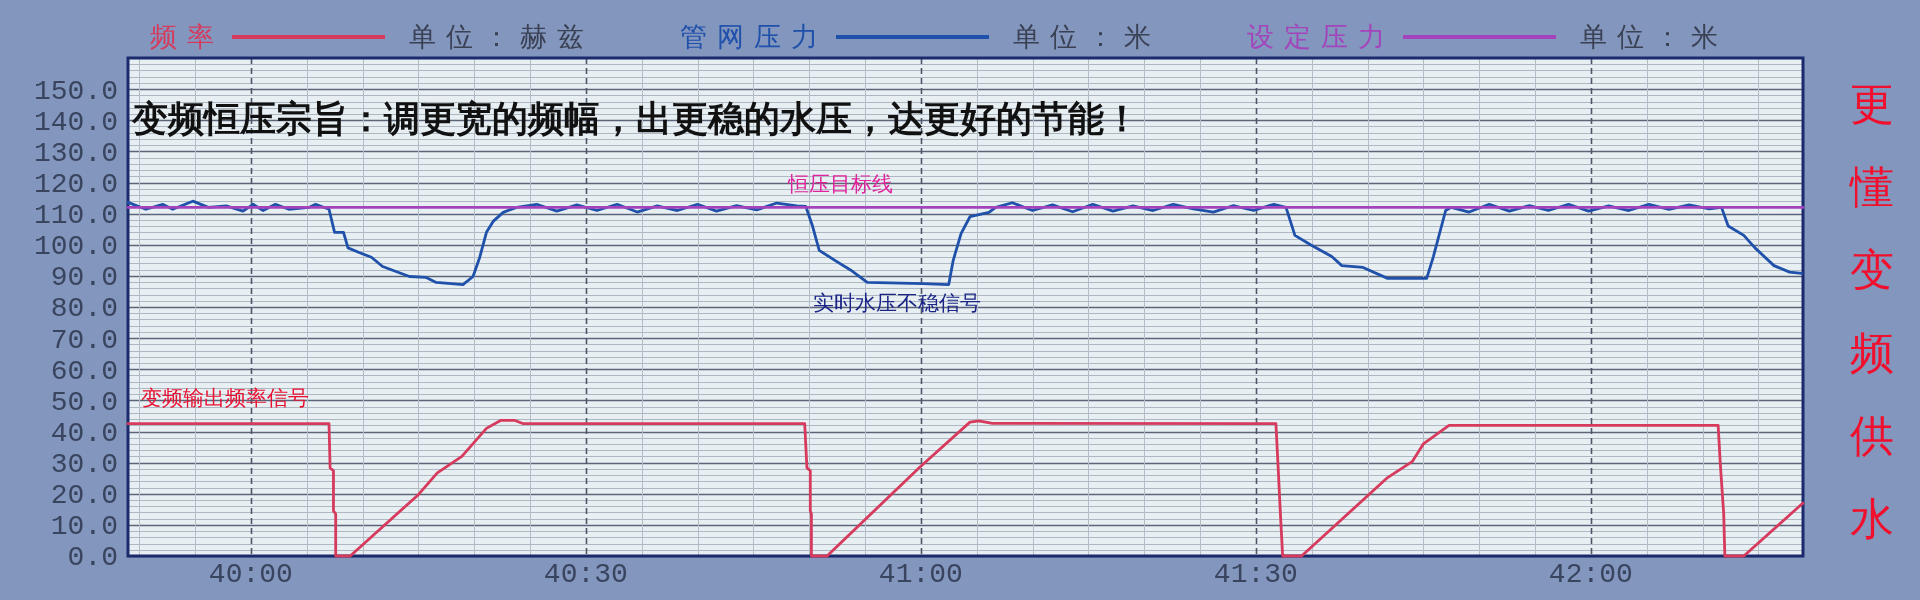 This screenshot has height=600, width=1920. Describe the element at coordinates (1872, 311) in the screenshot. I see `text: 更懂变频供水` at that location.